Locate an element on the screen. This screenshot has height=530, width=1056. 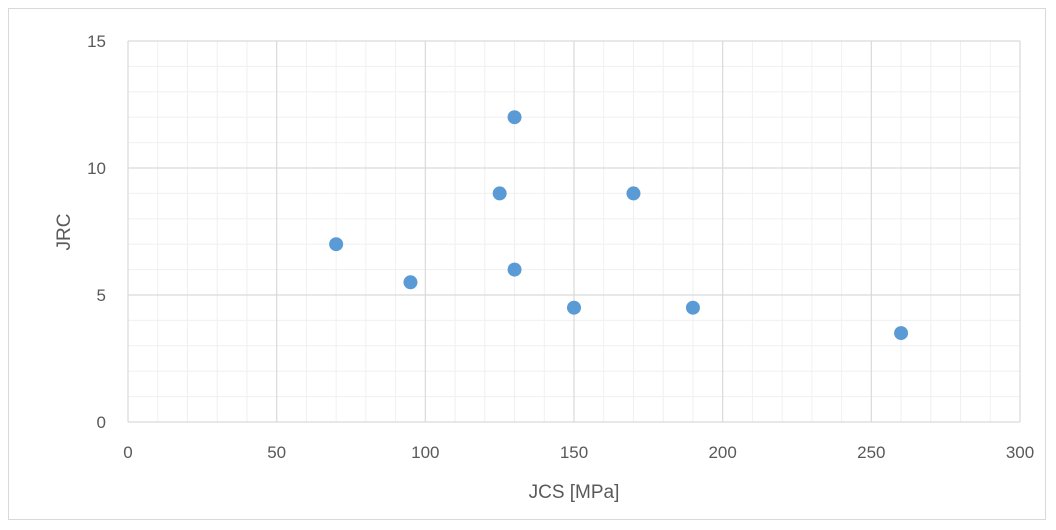
y-tick-label: 10 is located at coordinates (96, 168).